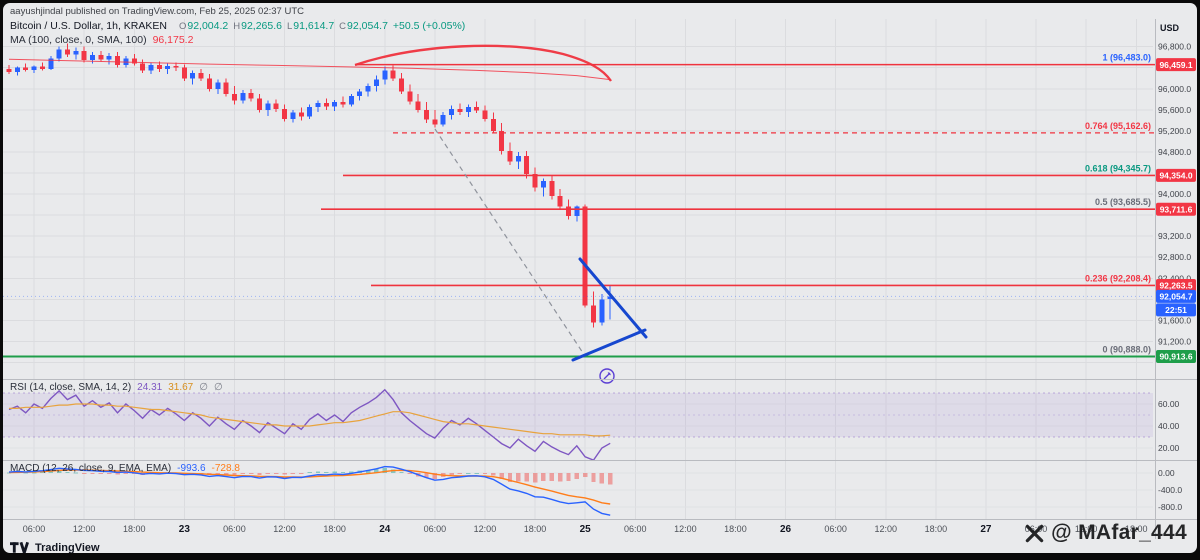  What do you see at coordinates (1176, 310) in the screenshot?
I see `svg-text: 22:51` at bounding box center [1176, 310].